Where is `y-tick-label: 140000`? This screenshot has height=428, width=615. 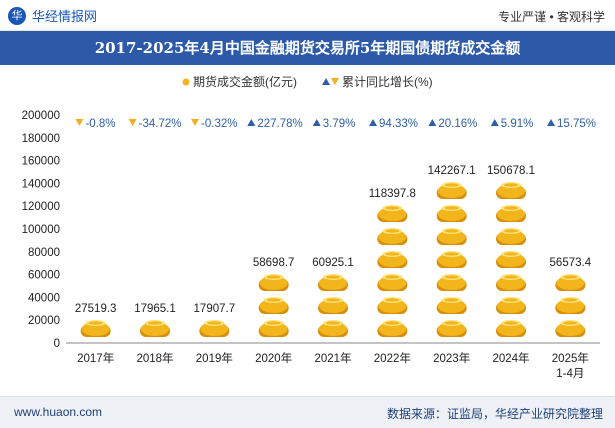
y-tick-label: 140000 is located at coordinates (41, 184).